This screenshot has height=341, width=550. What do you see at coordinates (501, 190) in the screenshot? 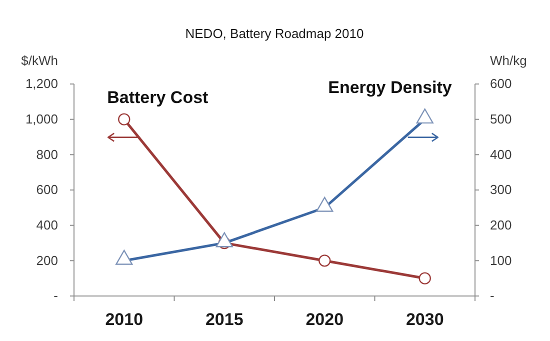
I see `y2-tick-label: 300` at bounding box center [501, 190].